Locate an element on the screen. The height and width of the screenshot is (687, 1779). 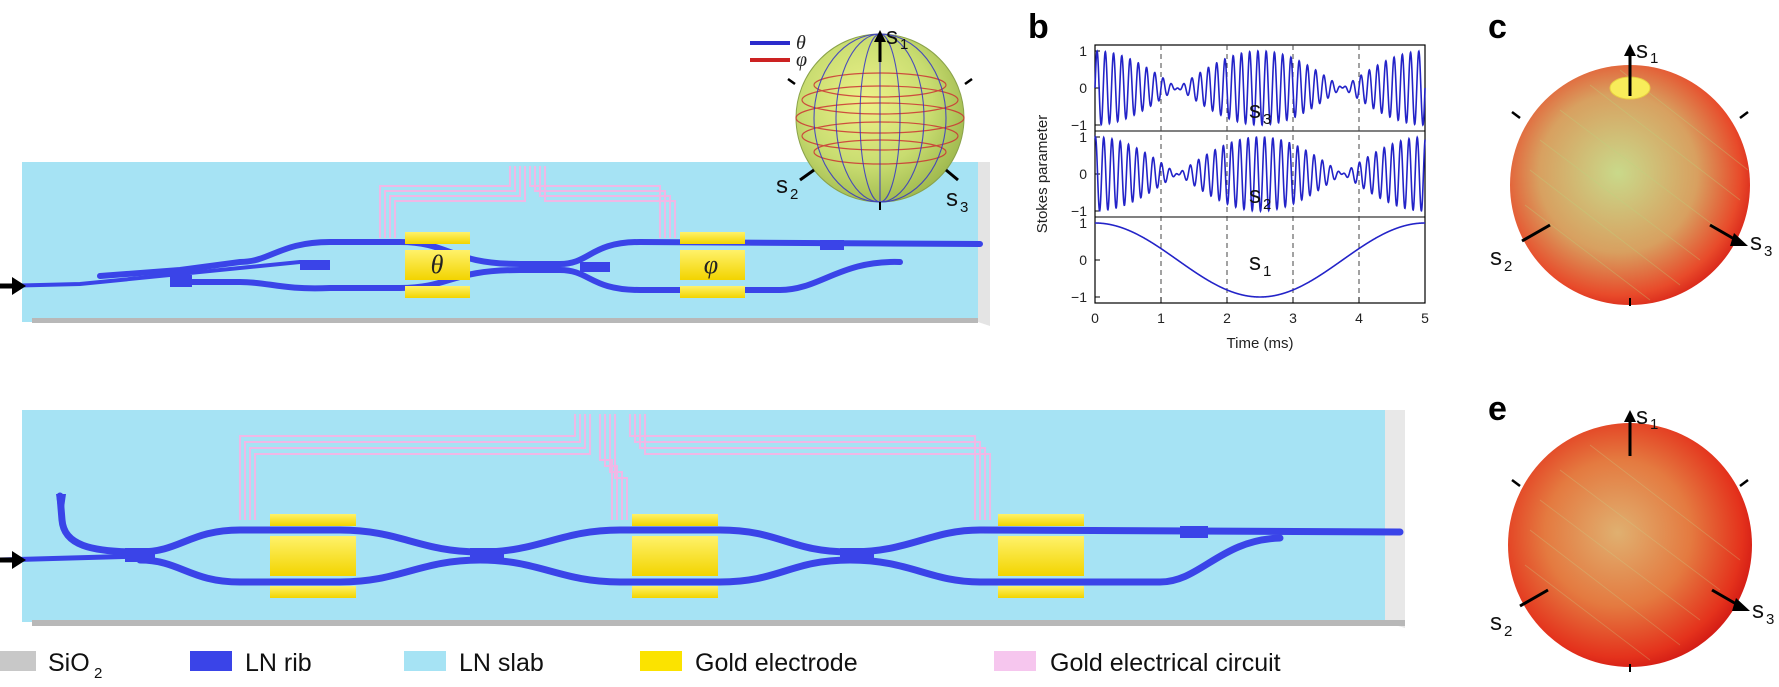
sphere-a-s3-sub: 3 is located at coordinates (964, 207).